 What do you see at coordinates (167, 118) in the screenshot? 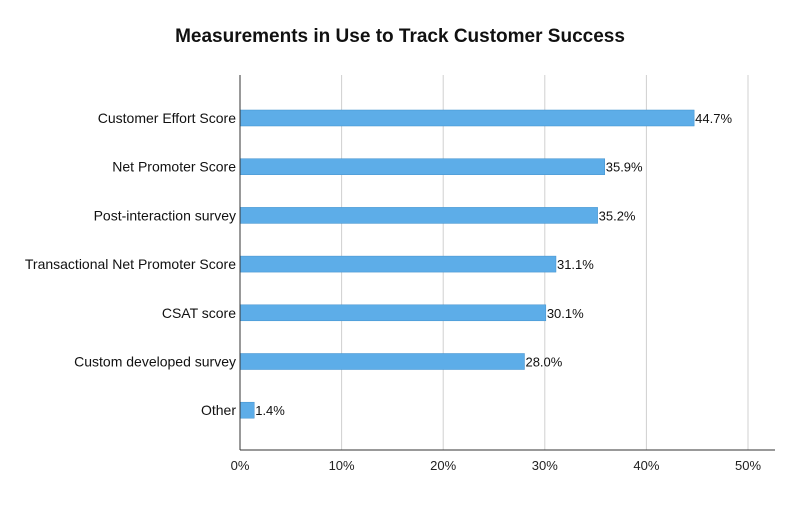
I see `category-label: Customer Effort Score` at bounding box center [167, 118].